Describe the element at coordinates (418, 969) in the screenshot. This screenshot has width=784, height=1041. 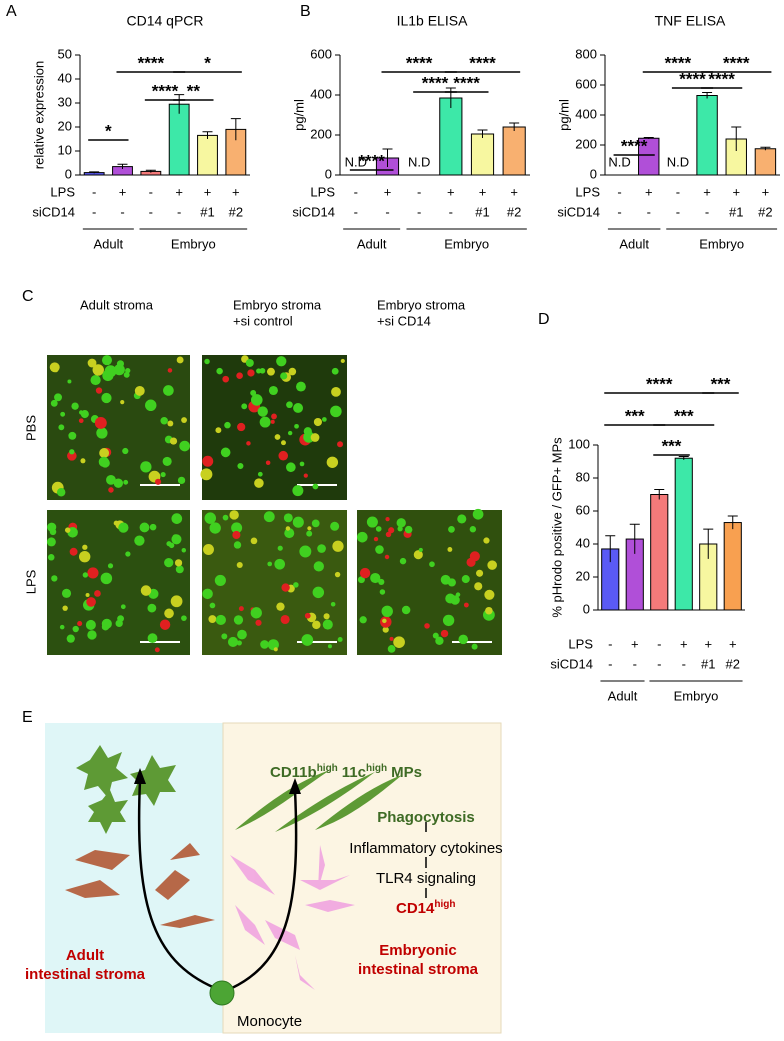
I see `embryo-label: intestinal stroma` at that location.